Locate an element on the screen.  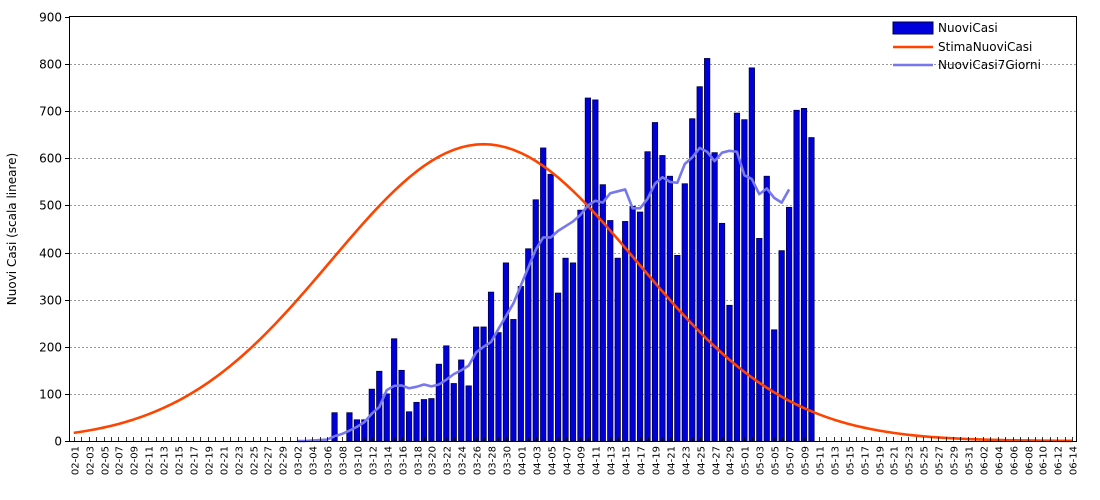
x-tick-label: 06-10 is located at coordinates (1044, 460).